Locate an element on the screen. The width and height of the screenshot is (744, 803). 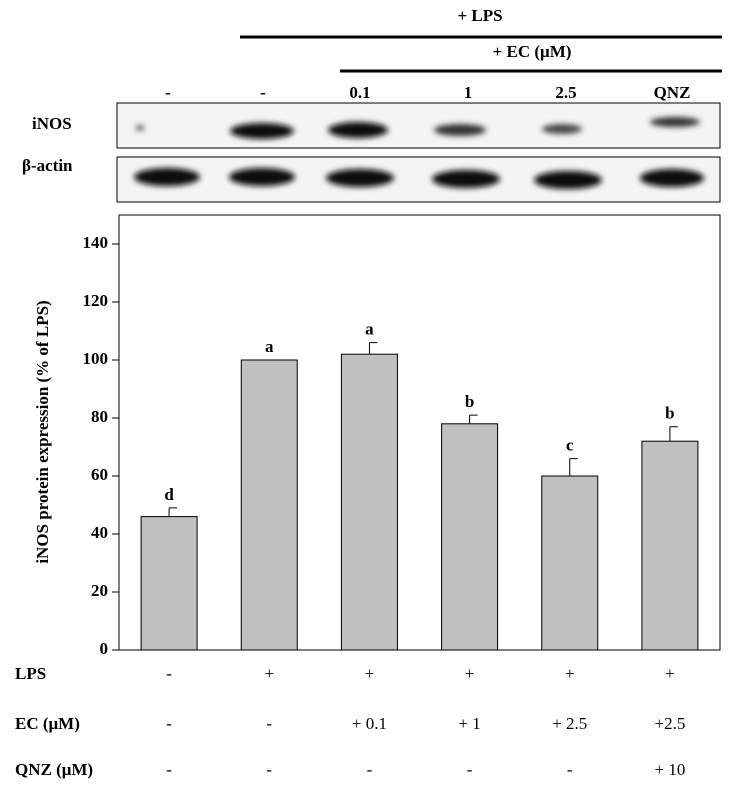
group-label: + EC (μM) is located at coordinates (532, 51).